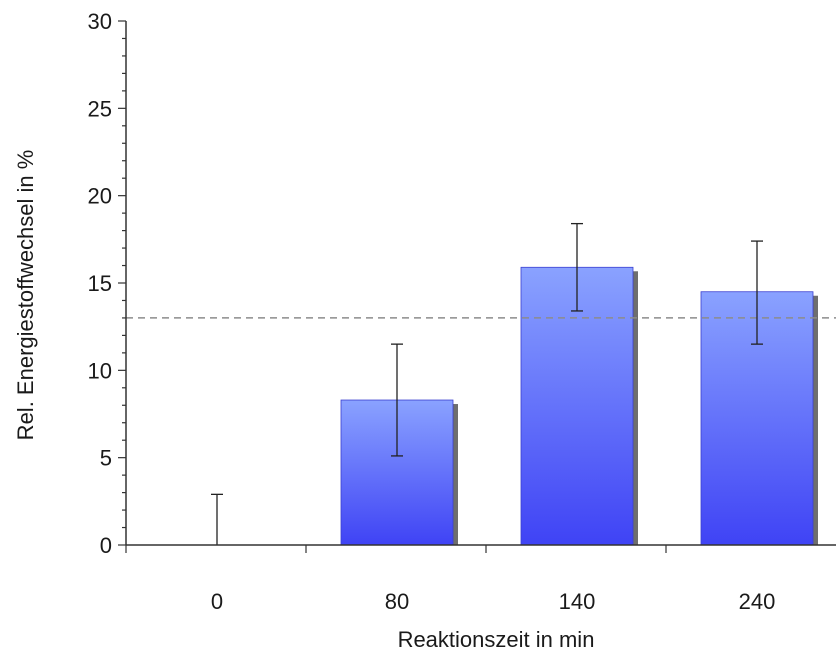  What do you see at coordinates (450, 579) in the screenshot?
I see `x-ticks-layer: 0 80 140 240` at bounding box center [450, 579].